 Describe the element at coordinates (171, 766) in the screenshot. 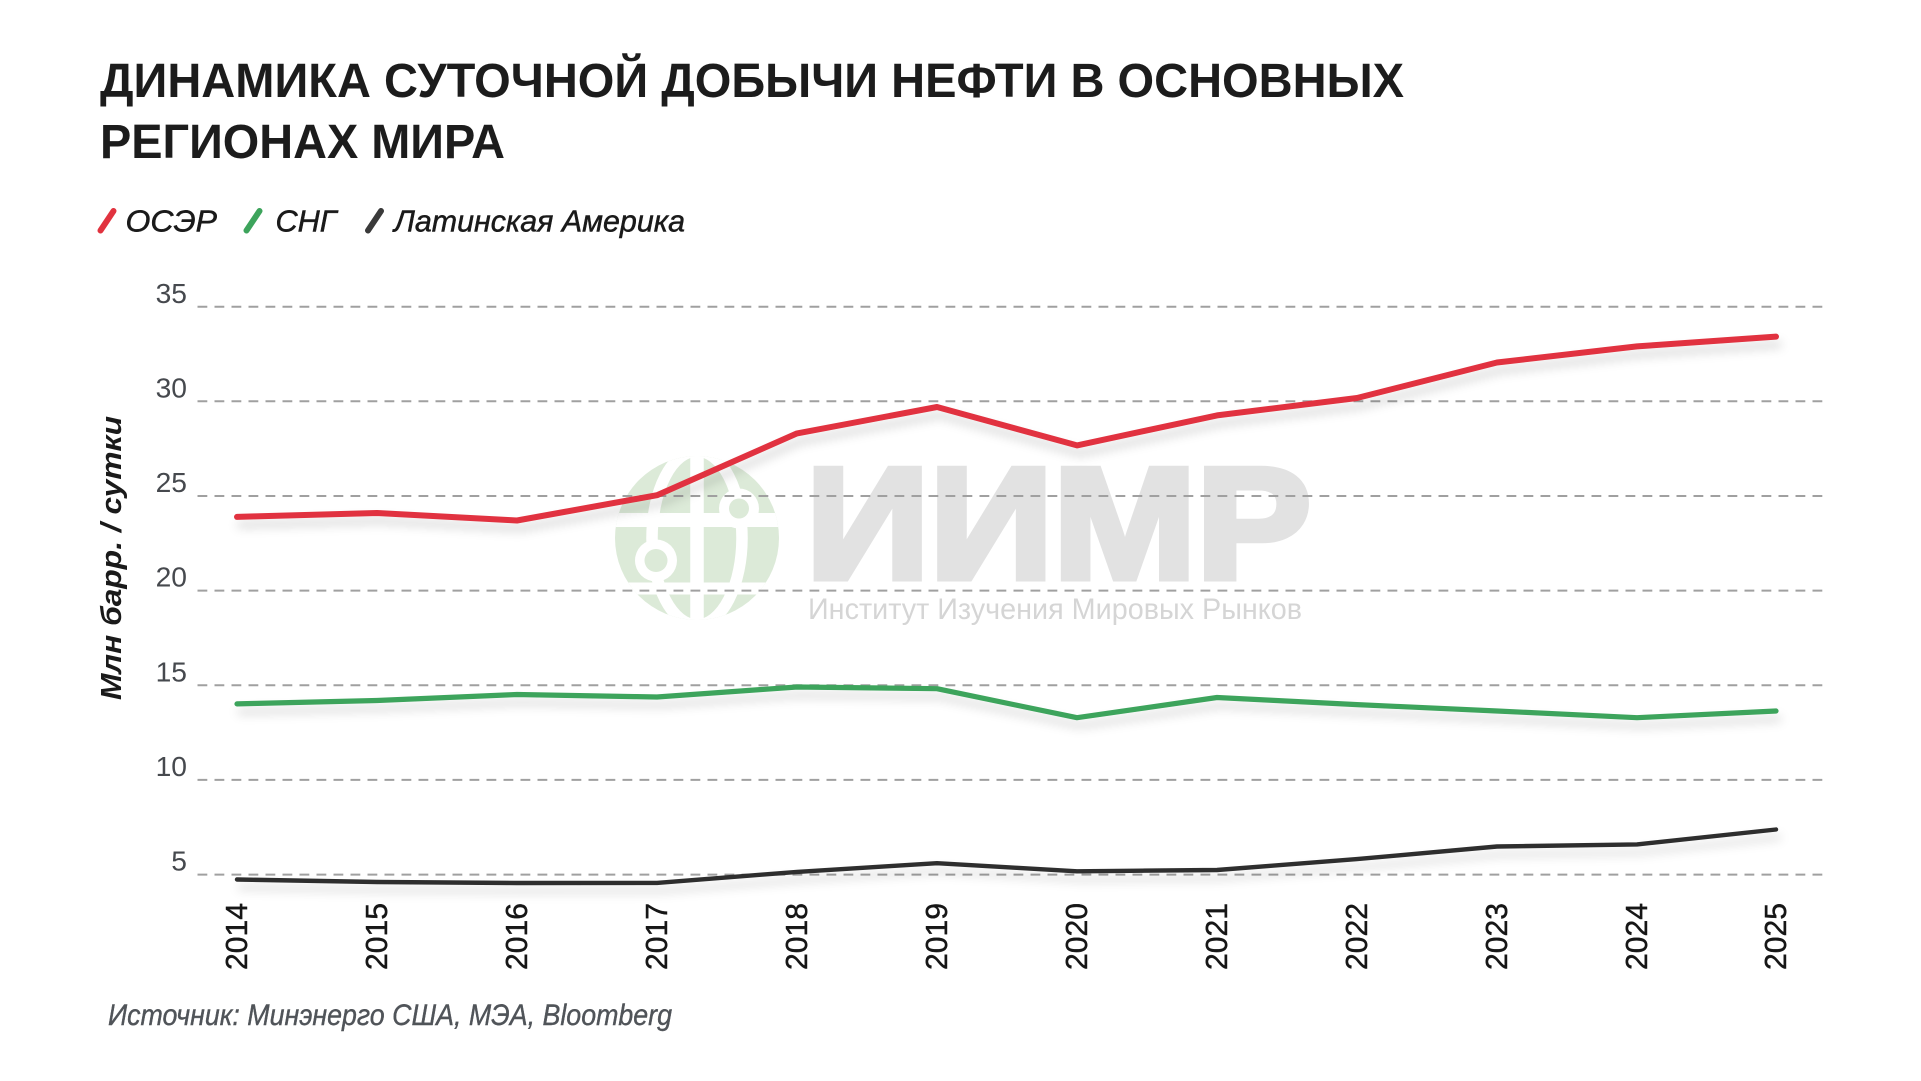

I see `svg-text: 10` at that location.